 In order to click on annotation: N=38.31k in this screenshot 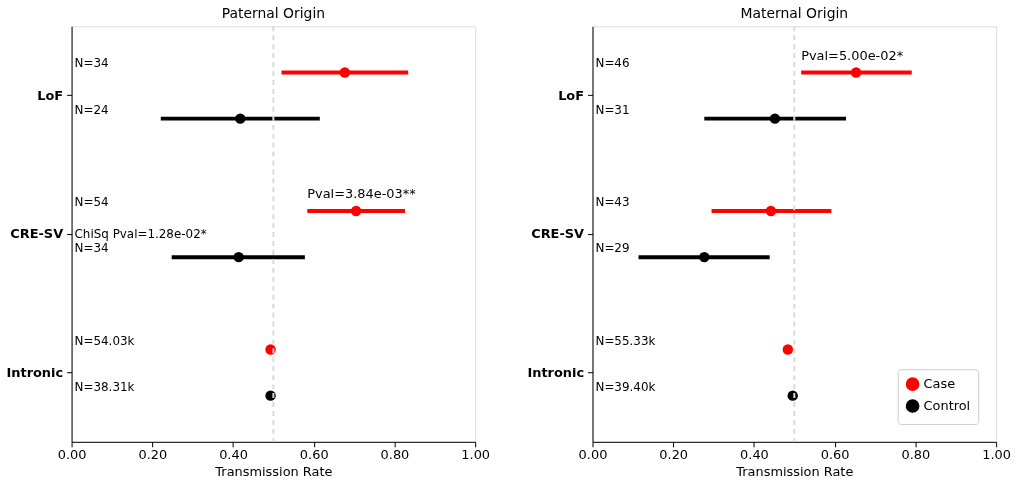, I will do `click(104, 386)`.